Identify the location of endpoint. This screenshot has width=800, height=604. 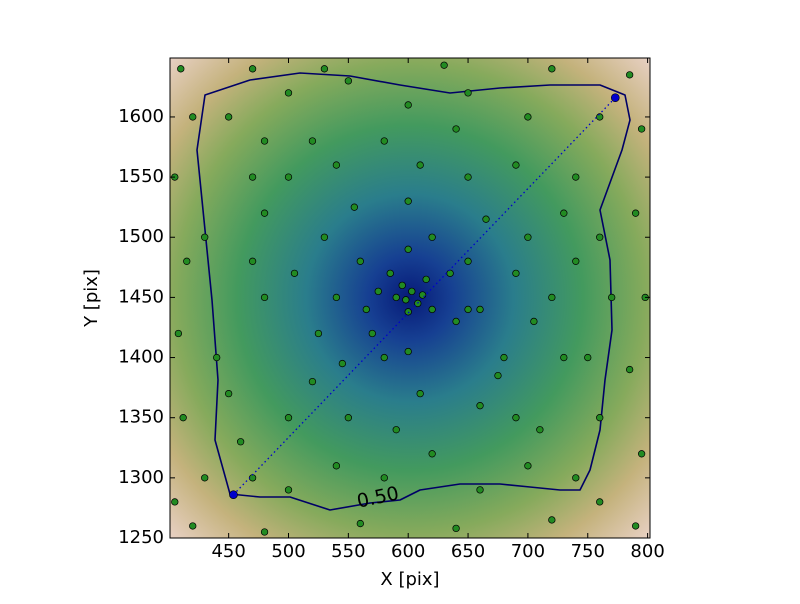
(615, 97).